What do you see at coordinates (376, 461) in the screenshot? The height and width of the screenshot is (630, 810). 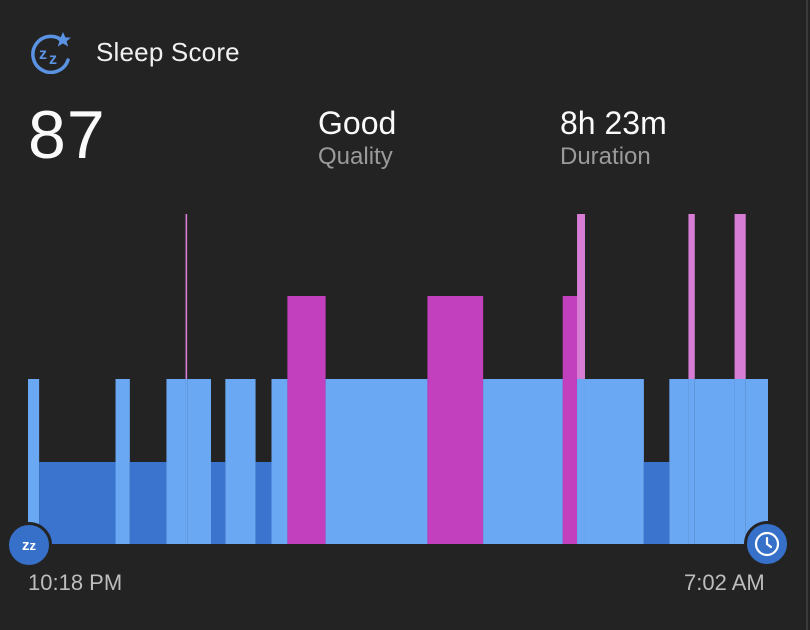 I see `stage-bar-12-light` at bounding box center [376, 461].